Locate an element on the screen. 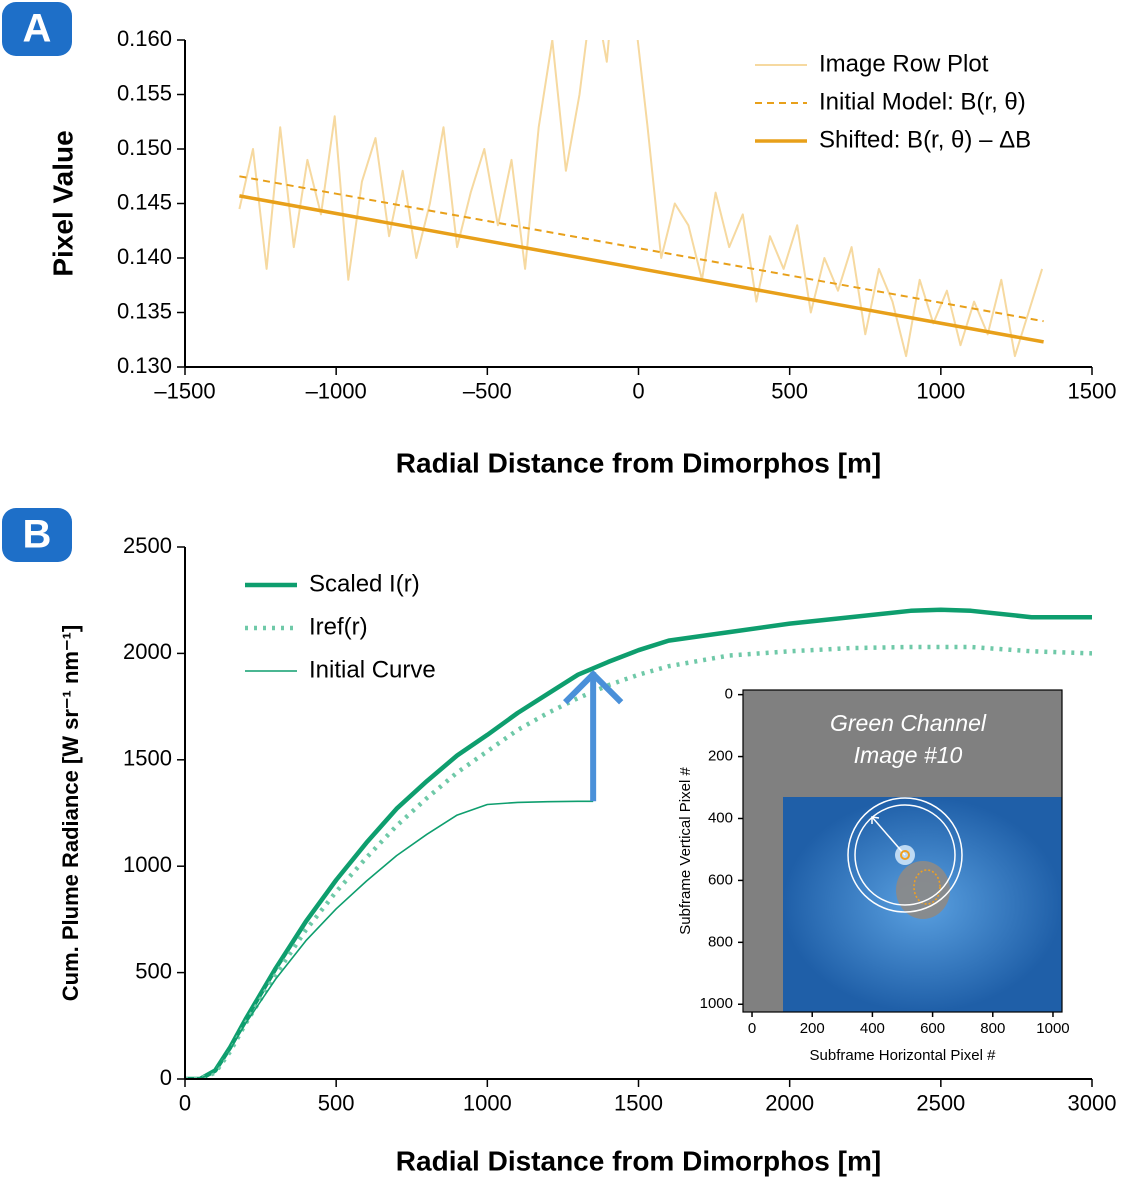 The image size is (1129, 1186). annotation: Green Channel is located at coordinates (908, 723).